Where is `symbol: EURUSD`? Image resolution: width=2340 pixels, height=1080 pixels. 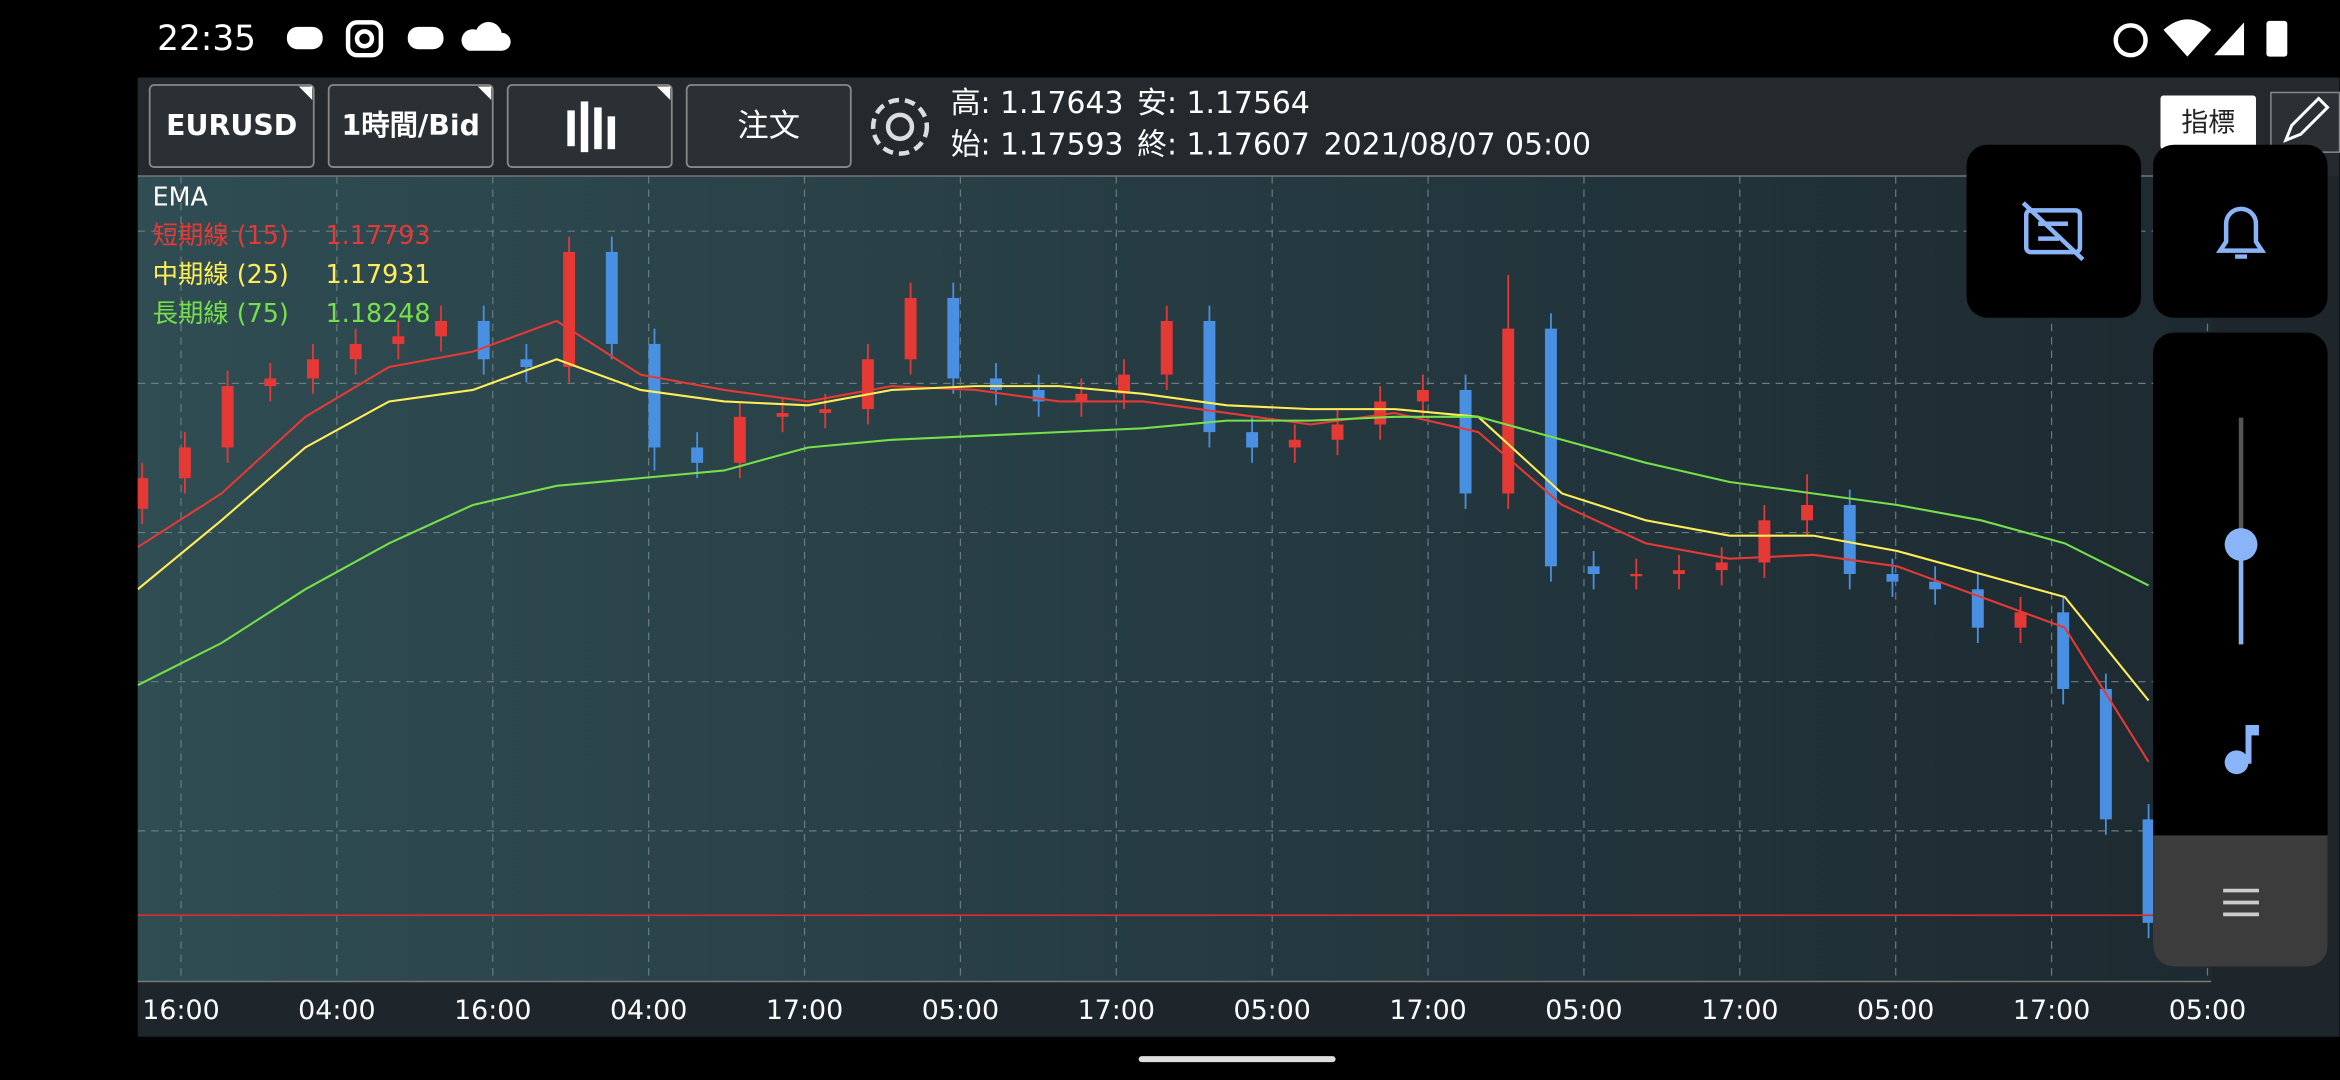
symbol: EURUSD is located at coordinates (231, 125).